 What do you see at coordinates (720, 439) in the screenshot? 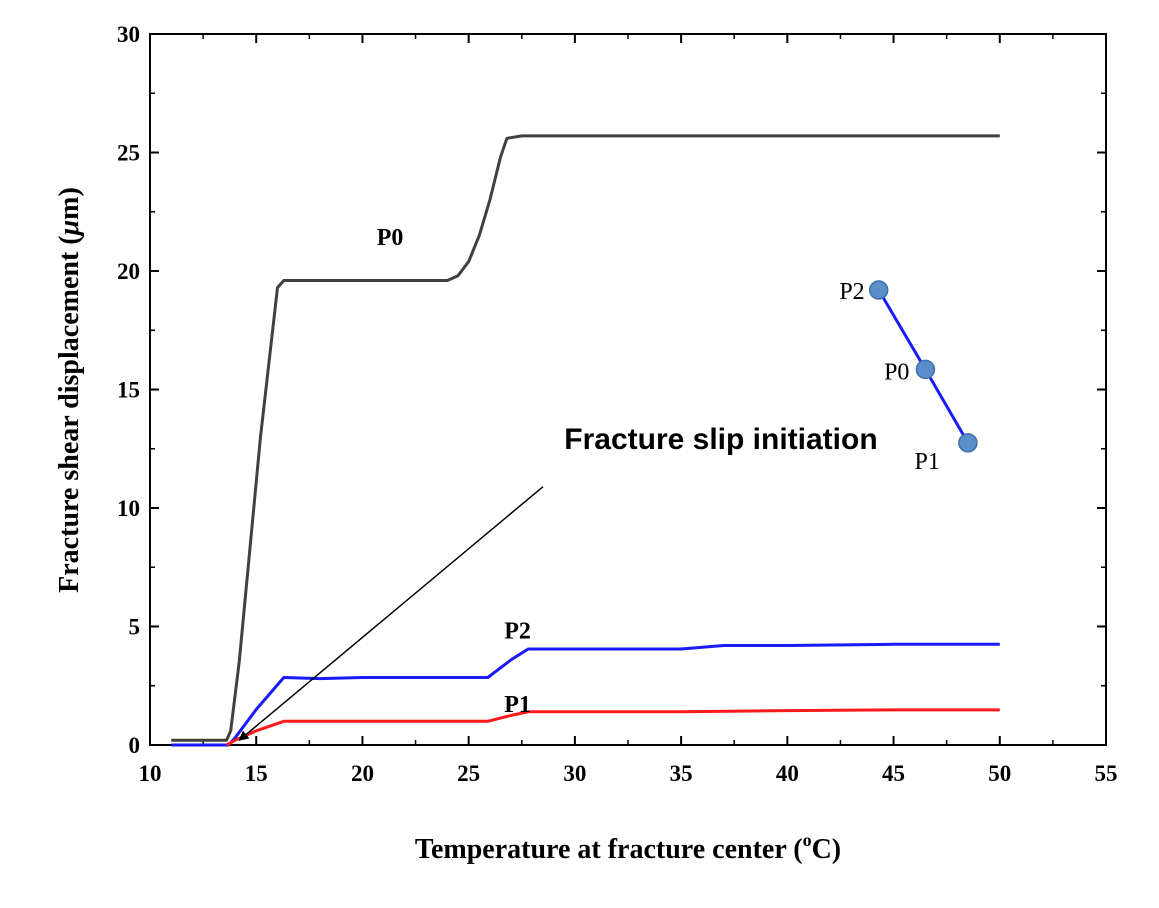
I see `annotation-text: Fracture slip initiation` at bounding box center [720, 439].